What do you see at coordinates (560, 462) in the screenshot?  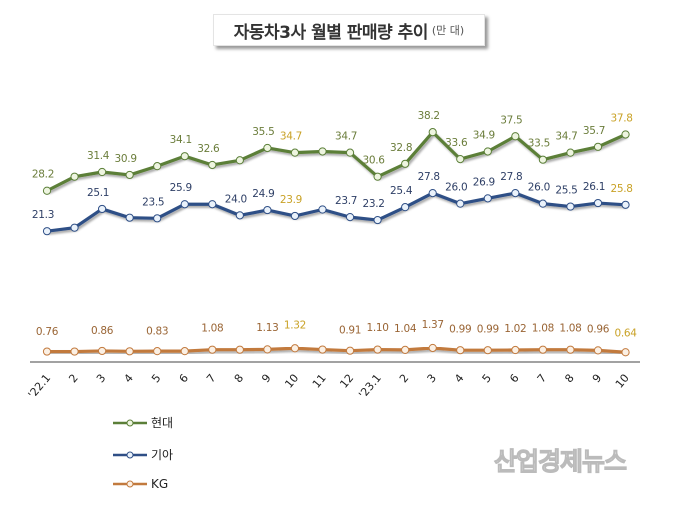 I see `watermark: 산업경제뉴스` at bounding box center [560, 462].